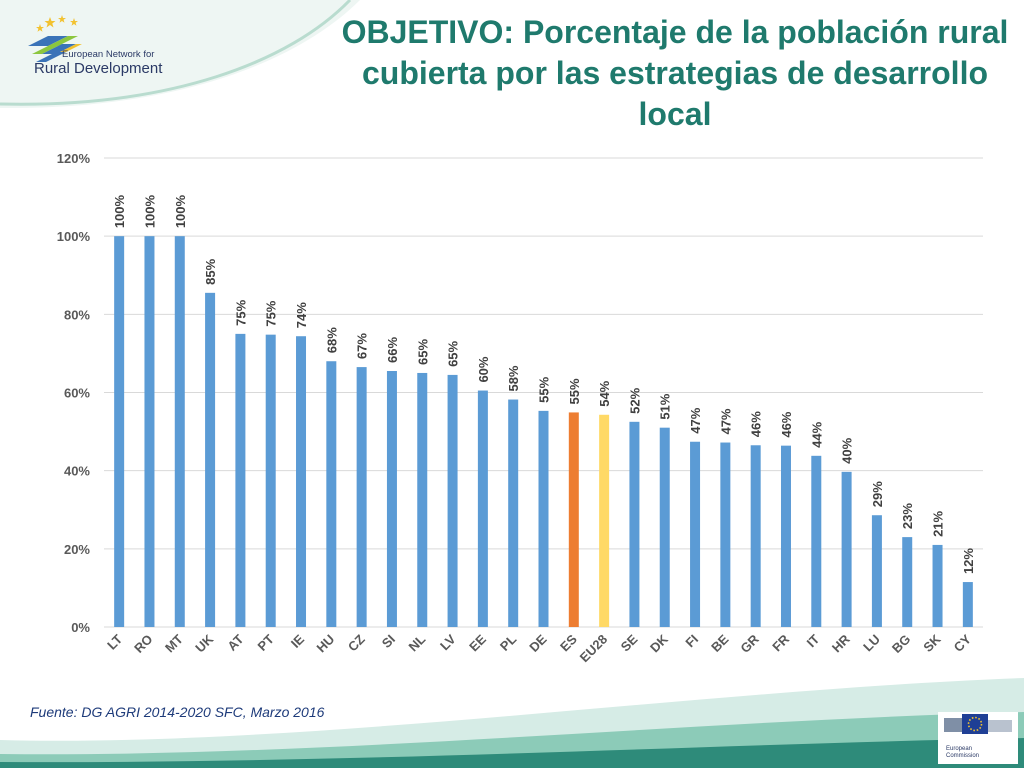 This screenshot has height=768, width=1024. Describe the element at coordinates (362, 346) in the screenshot. I see `data-label: 67%` at that location.